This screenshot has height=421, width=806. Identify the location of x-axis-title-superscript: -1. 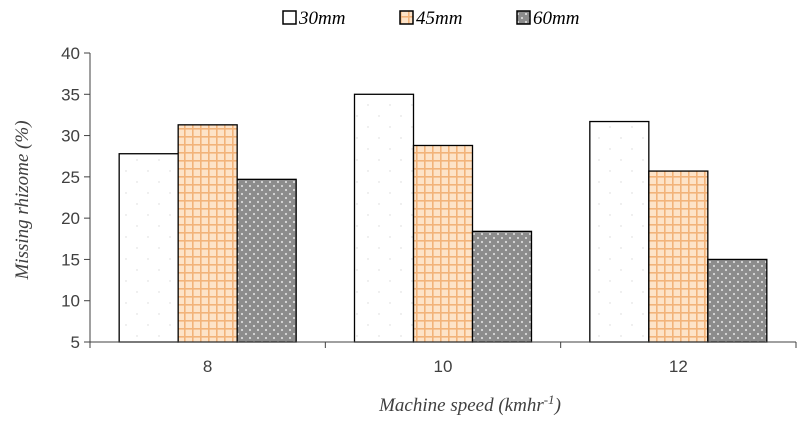
(549, 399).